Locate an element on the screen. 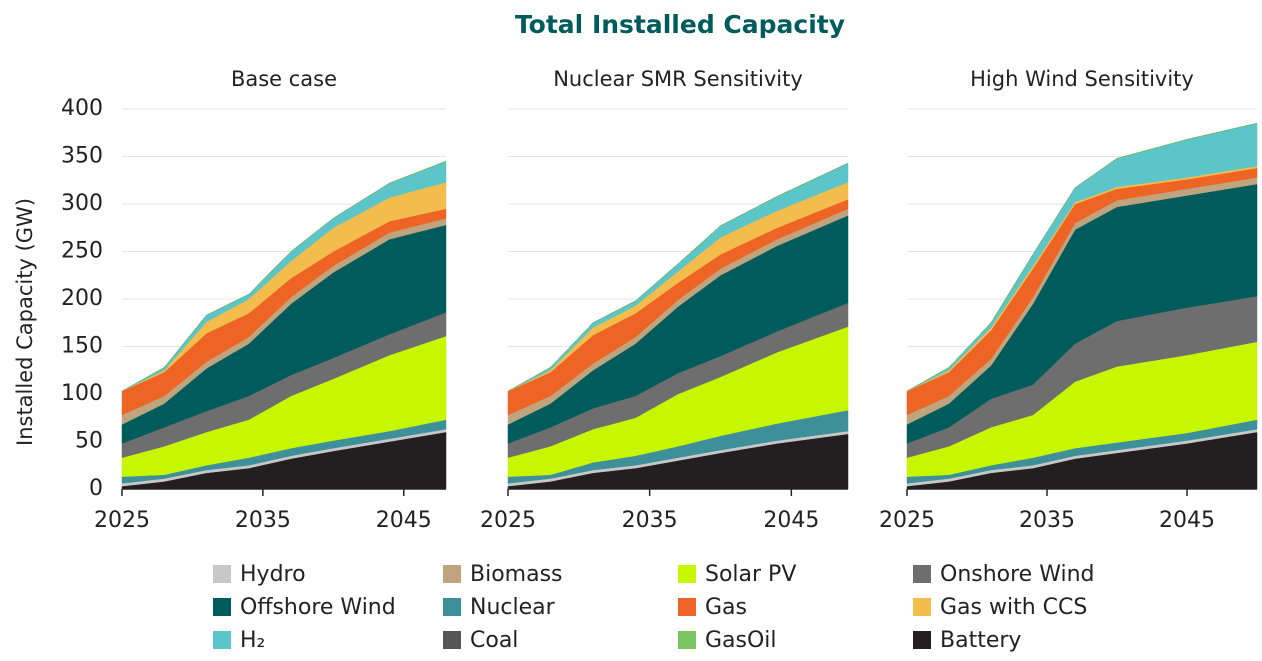  legend-label: Battery is located at coordinates (980, 640).